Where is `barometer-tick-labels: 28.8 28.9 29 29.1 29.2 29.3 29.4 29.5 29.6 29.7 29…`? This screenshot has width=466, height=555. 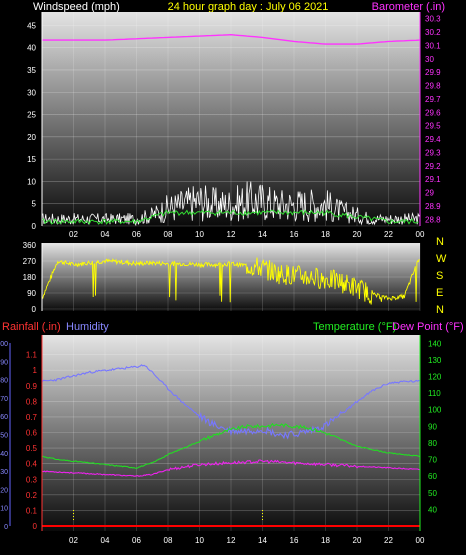 barometer-tick-labels: 28.8 28.9 29 29.1 29.2 29.3 29.4 29.5 29.6 29.7 29… is located at coordinates (433, 120).